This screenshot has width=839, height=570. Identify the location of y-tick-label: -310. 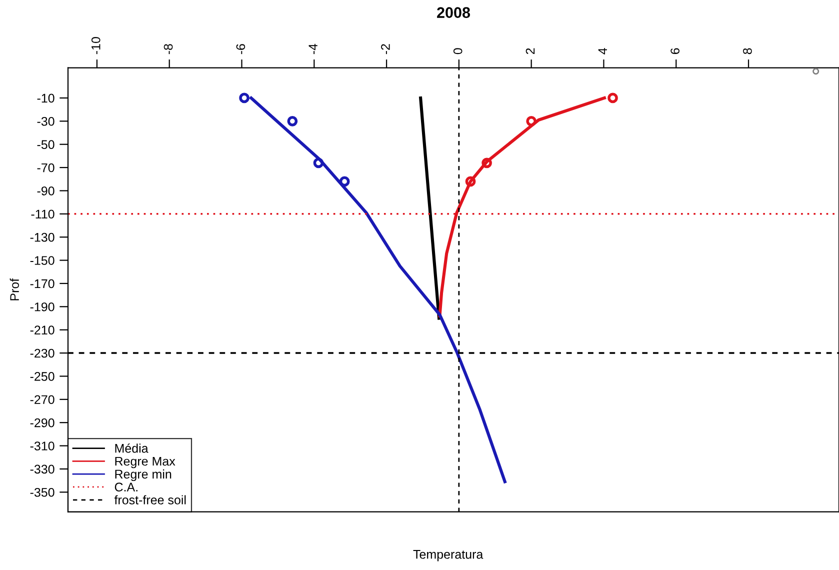
(42, 446).